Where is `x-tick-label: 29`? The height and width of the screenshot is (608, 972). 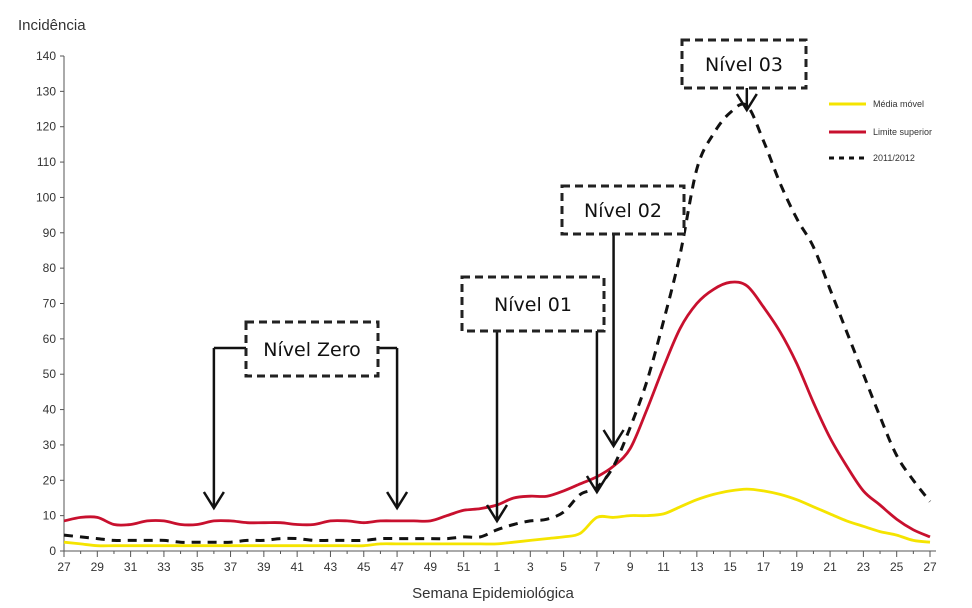 x-tick-label: 29 is located at coordinates (98, 567).